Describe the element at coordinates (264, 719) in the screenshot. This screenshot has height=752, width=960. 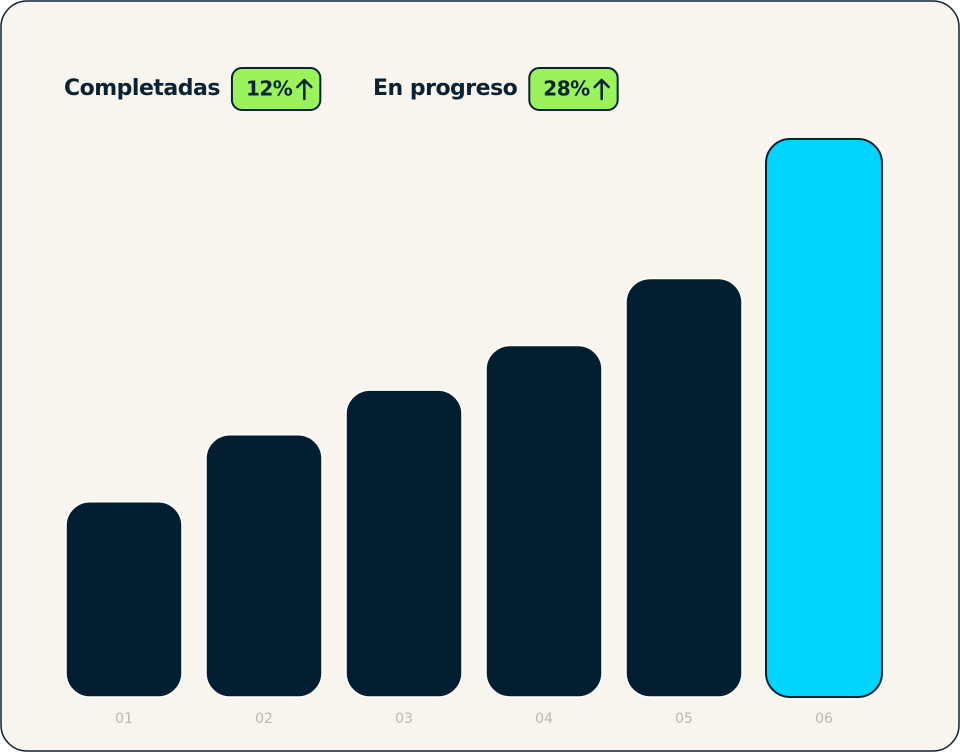
I see `x-tick-label: 02` at that location.